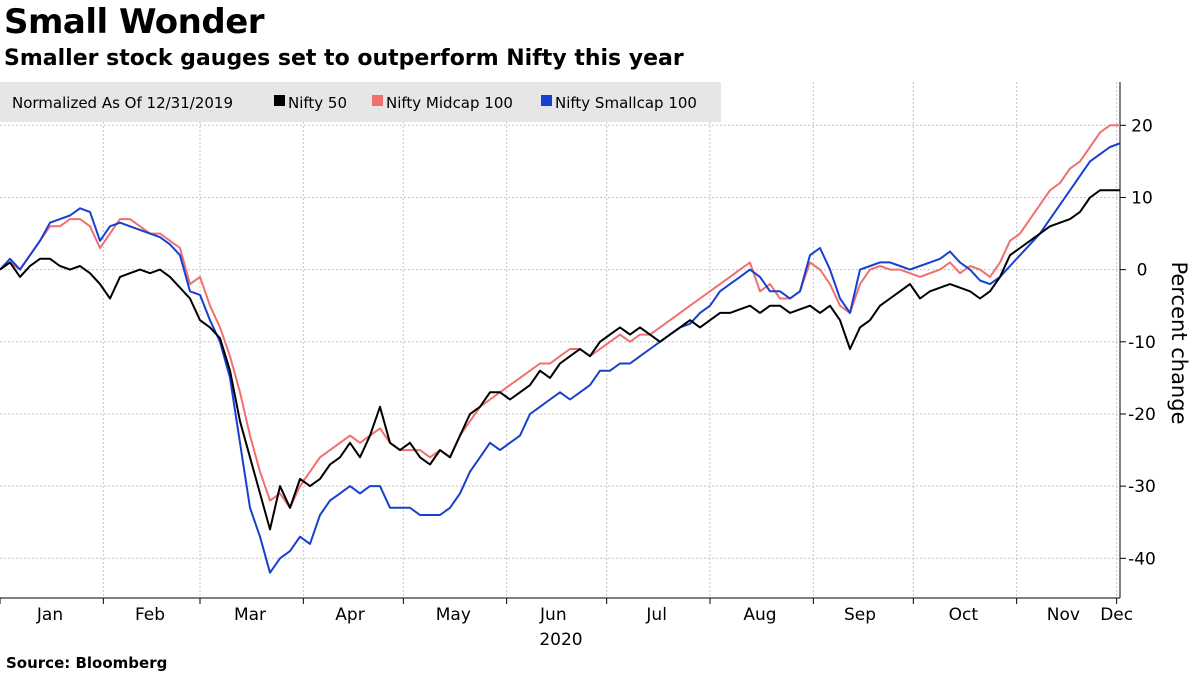 The width and height of the screenshot is (1200, 675). What do you see at coordinates (87, 663) in the screenshot?
I see `source-note: Source: Bloomberg` at bounding box center [87, 663].